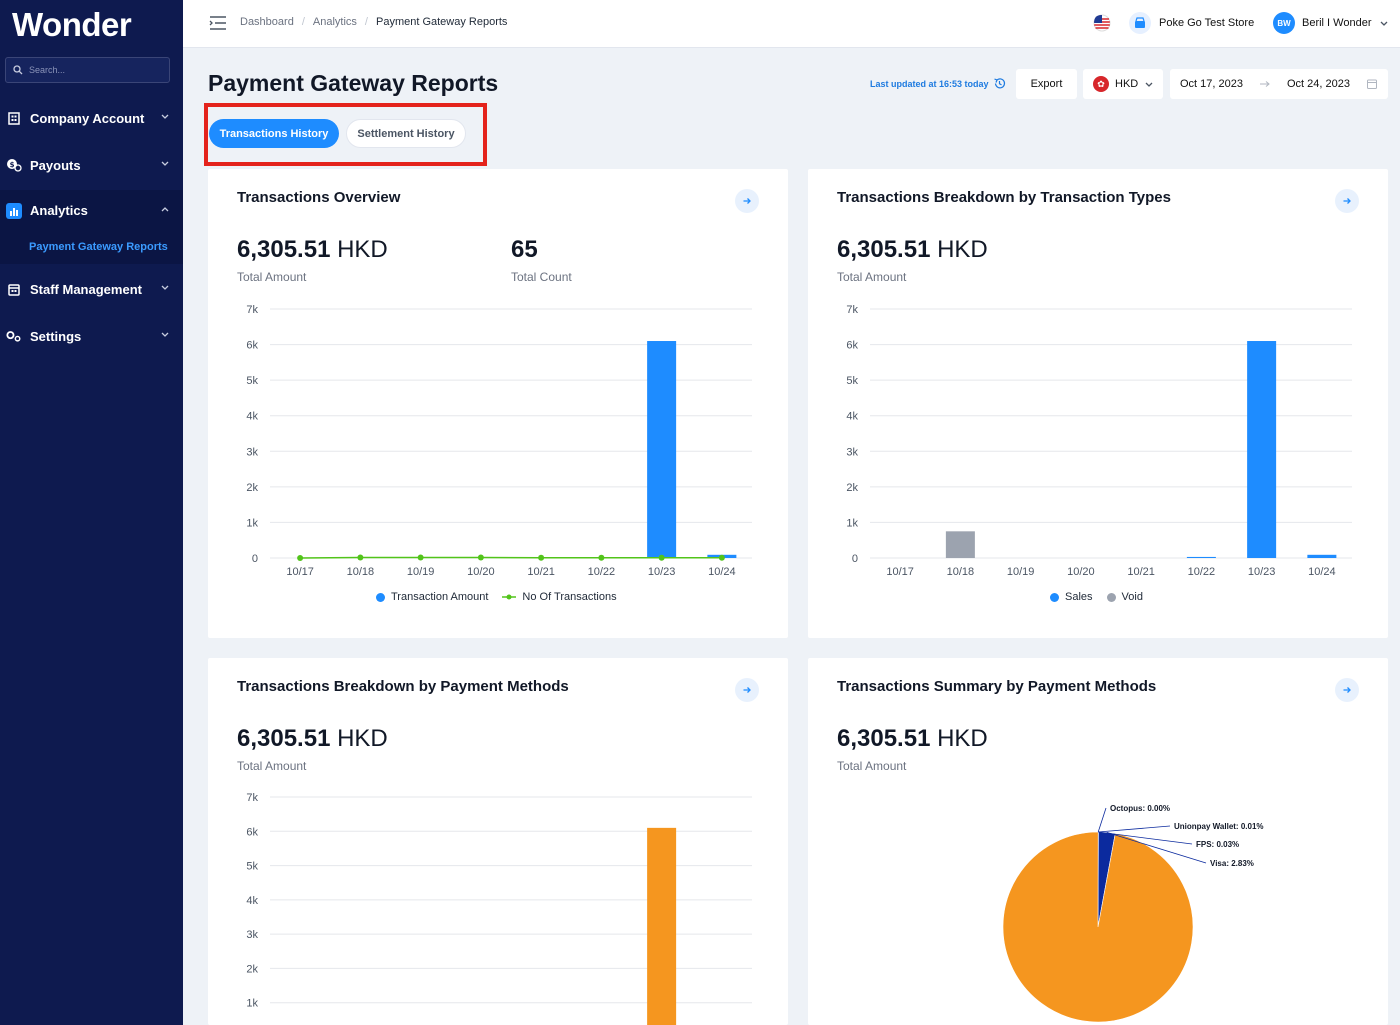 The image size is (1400, 1025). I want to click on legend-no-of-transactions: No Of Transactions, so click(559, 597).